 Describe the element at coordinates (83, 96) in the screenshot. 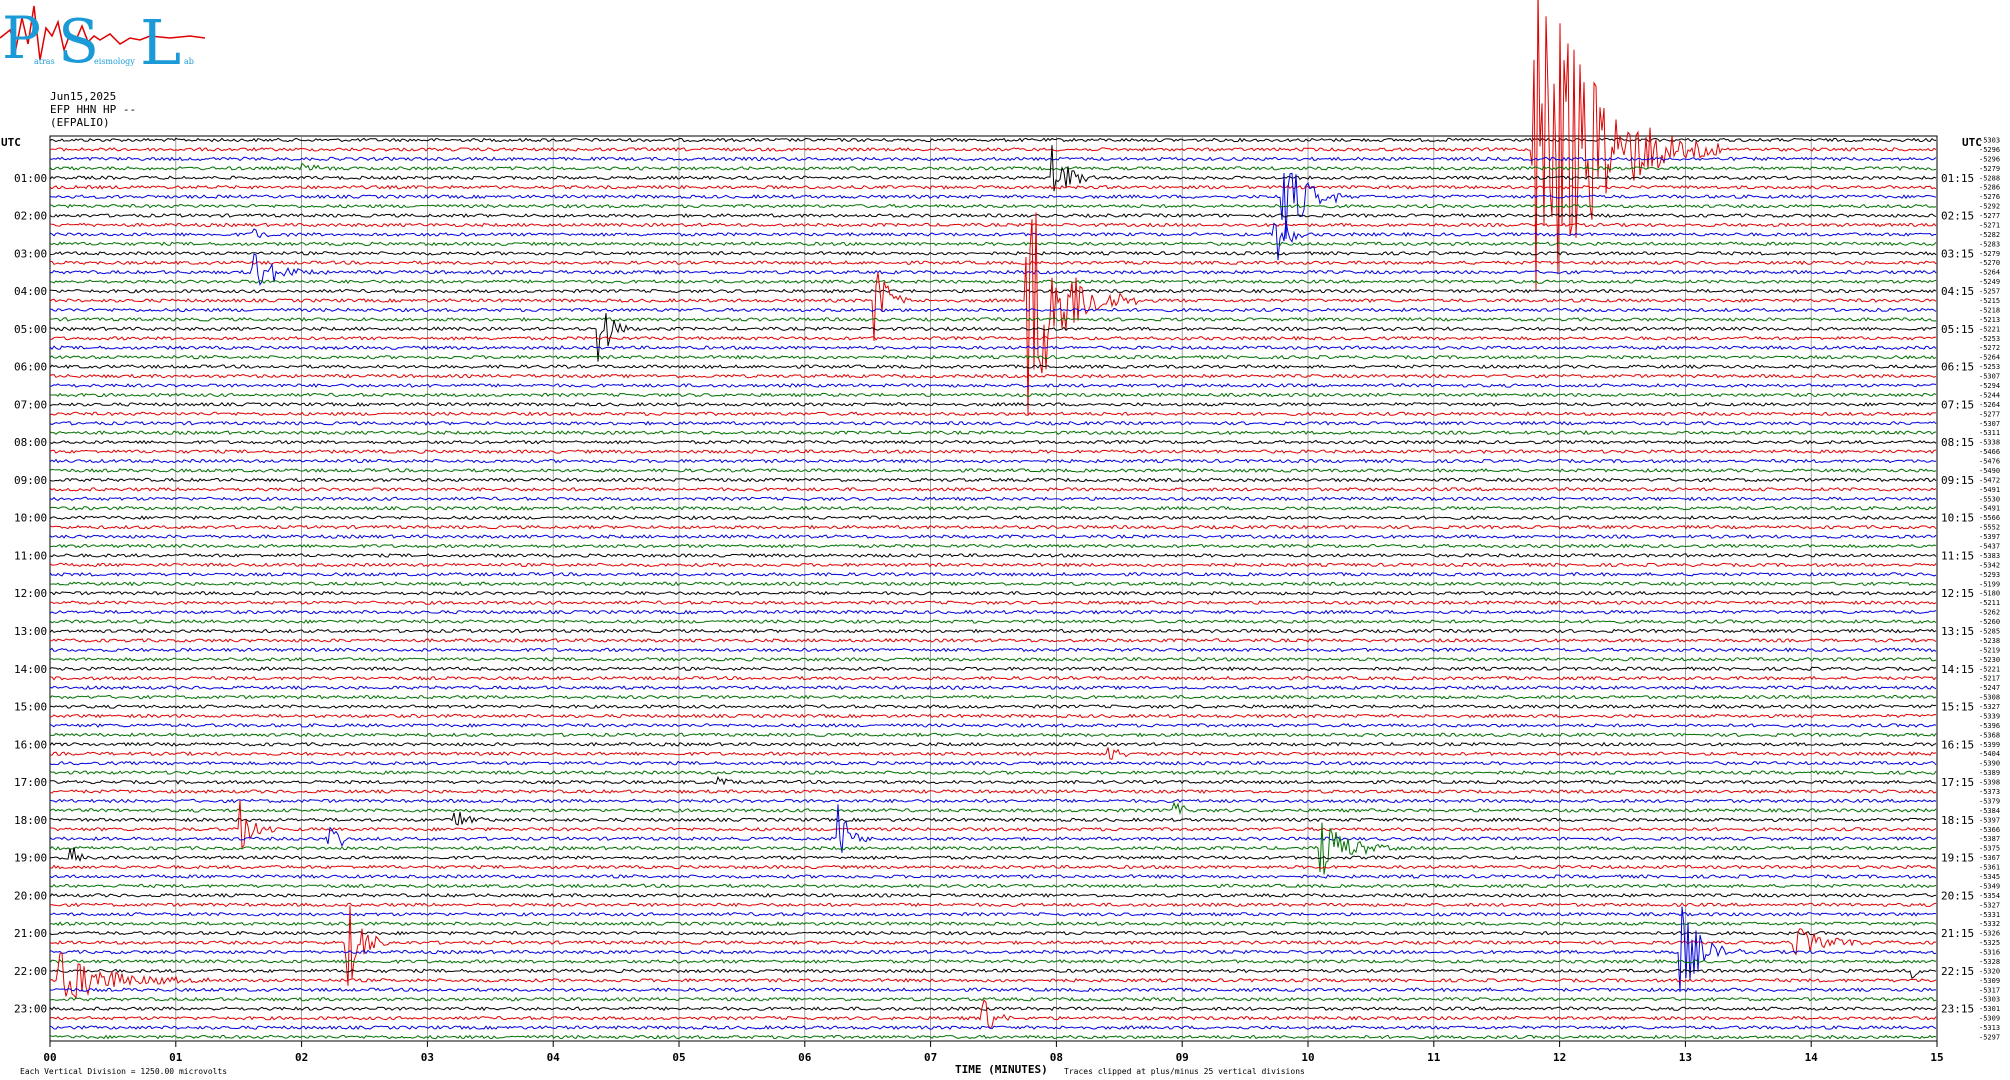

I see `header-date: Jun15,2025` at that location.